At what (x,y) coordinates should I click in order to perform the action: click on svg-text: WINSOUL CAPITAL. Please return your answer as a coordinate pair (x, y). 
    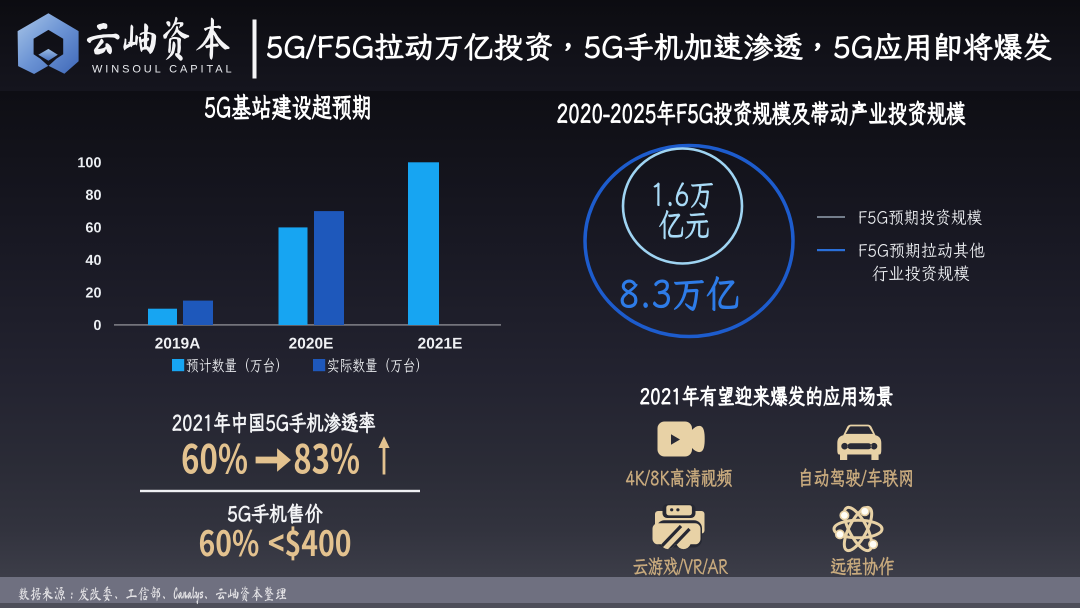
    Looking at the image, I should click on (163, 70).